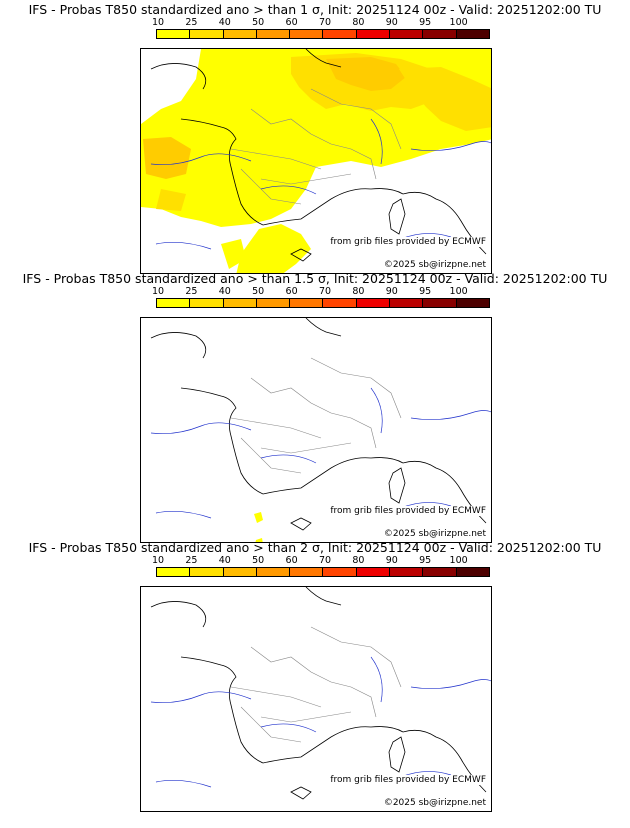 The image size is (630, 828). Describe the element at coordinates (258, 527) in the screenshot. I see `probability-field` at that location.